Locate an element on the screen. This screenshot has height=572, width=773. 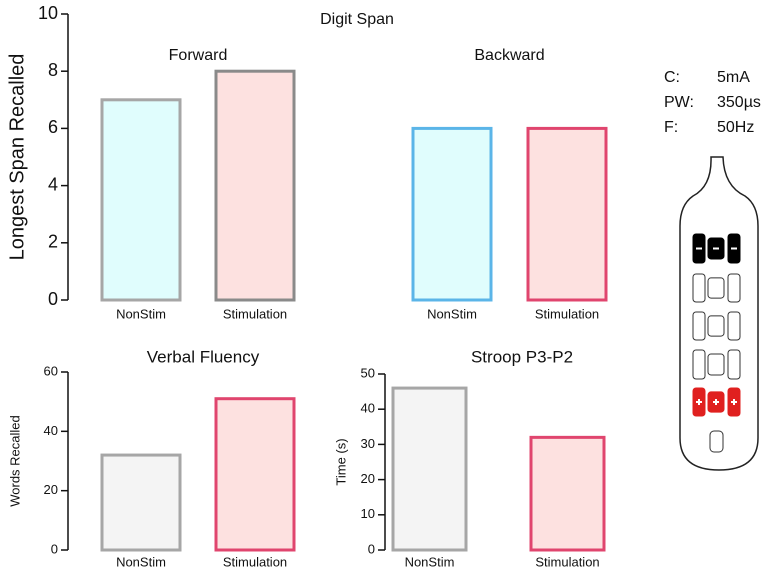
y-tick-label: 2 is located at coordinates (53, 242).